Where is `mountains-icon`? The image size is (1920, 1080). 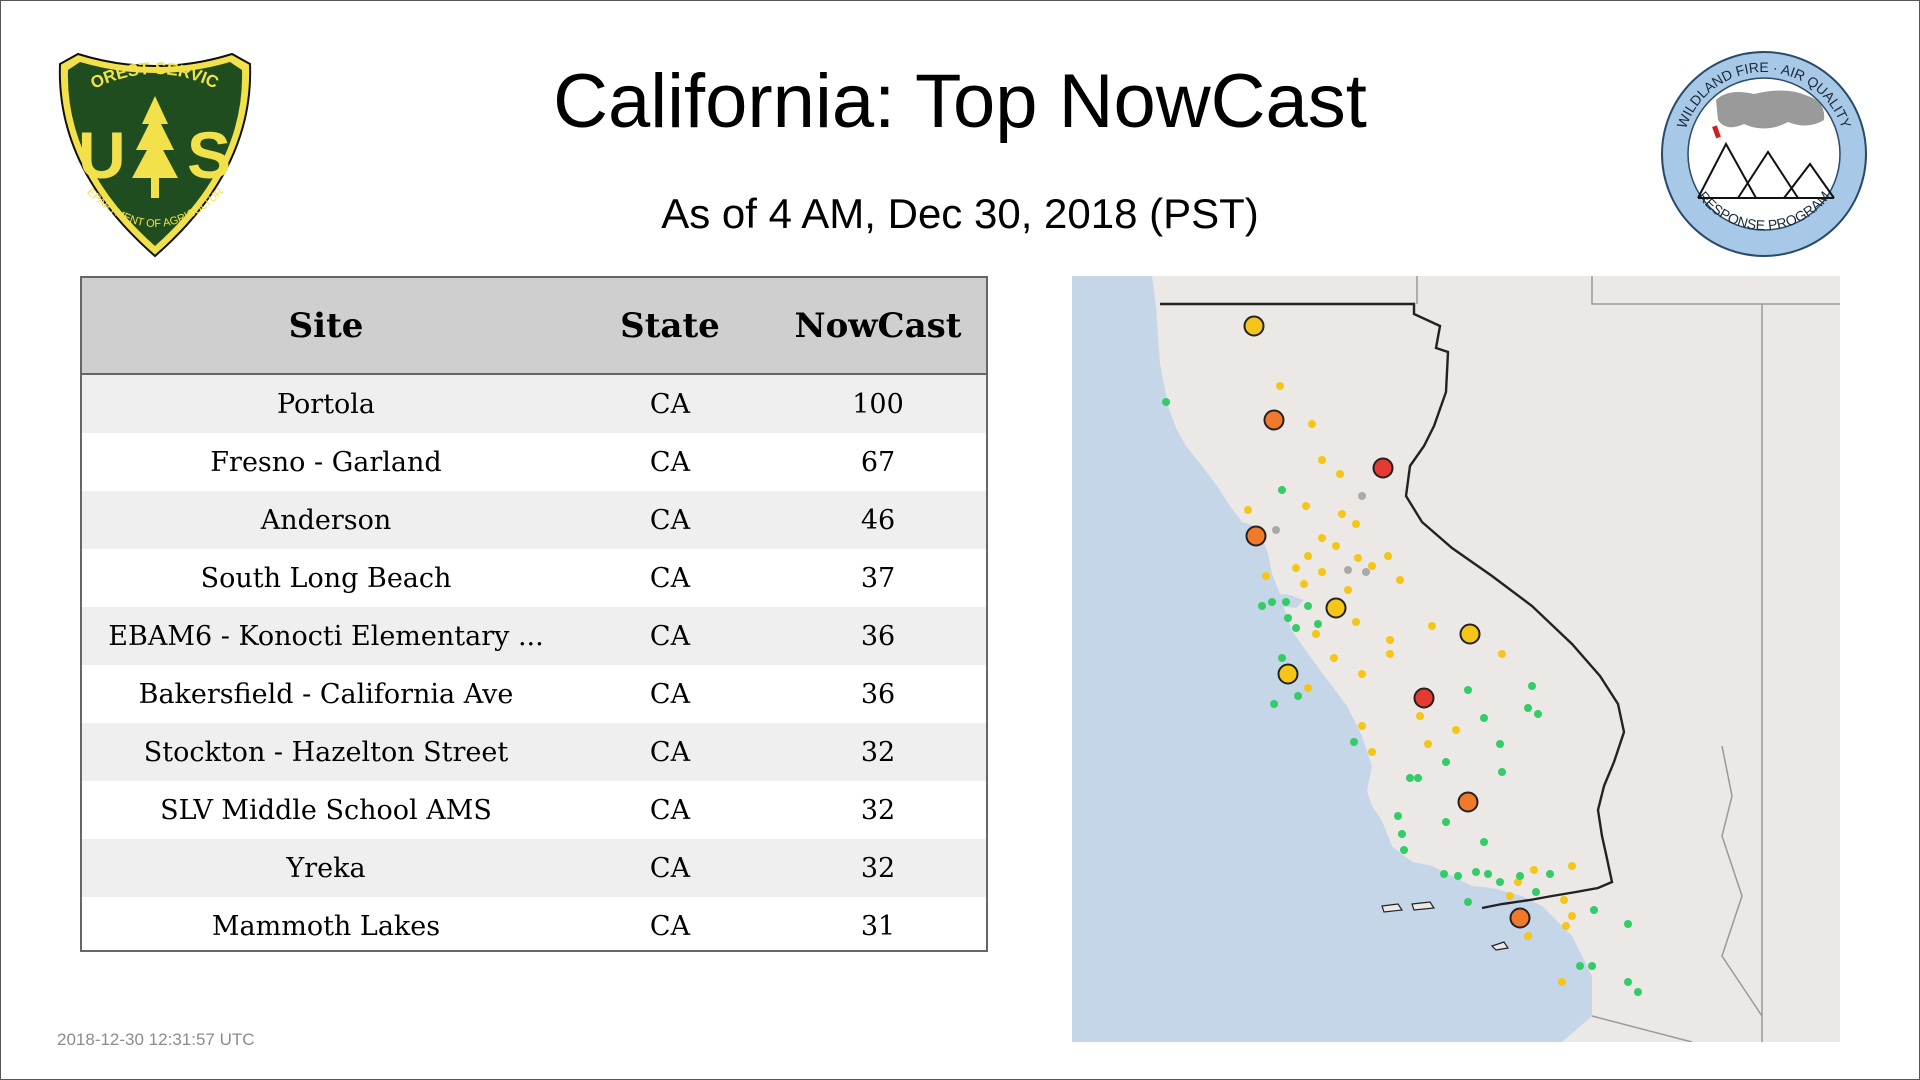 mountains-icon is located at coordinates (1766, 170).